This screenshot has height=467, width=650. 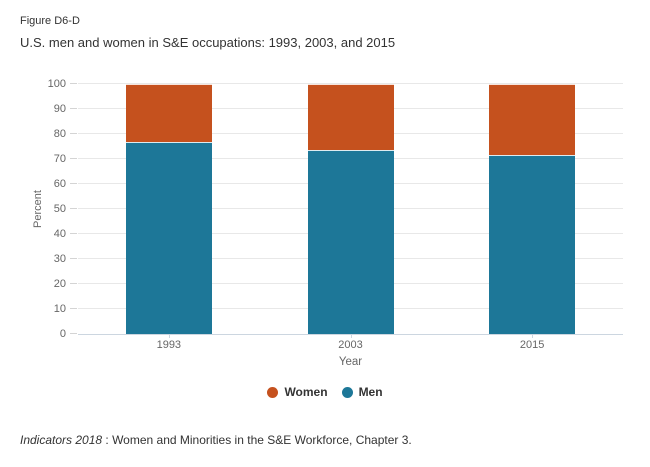 I want to click on bar-women-2015, so click(x=532, y=120).